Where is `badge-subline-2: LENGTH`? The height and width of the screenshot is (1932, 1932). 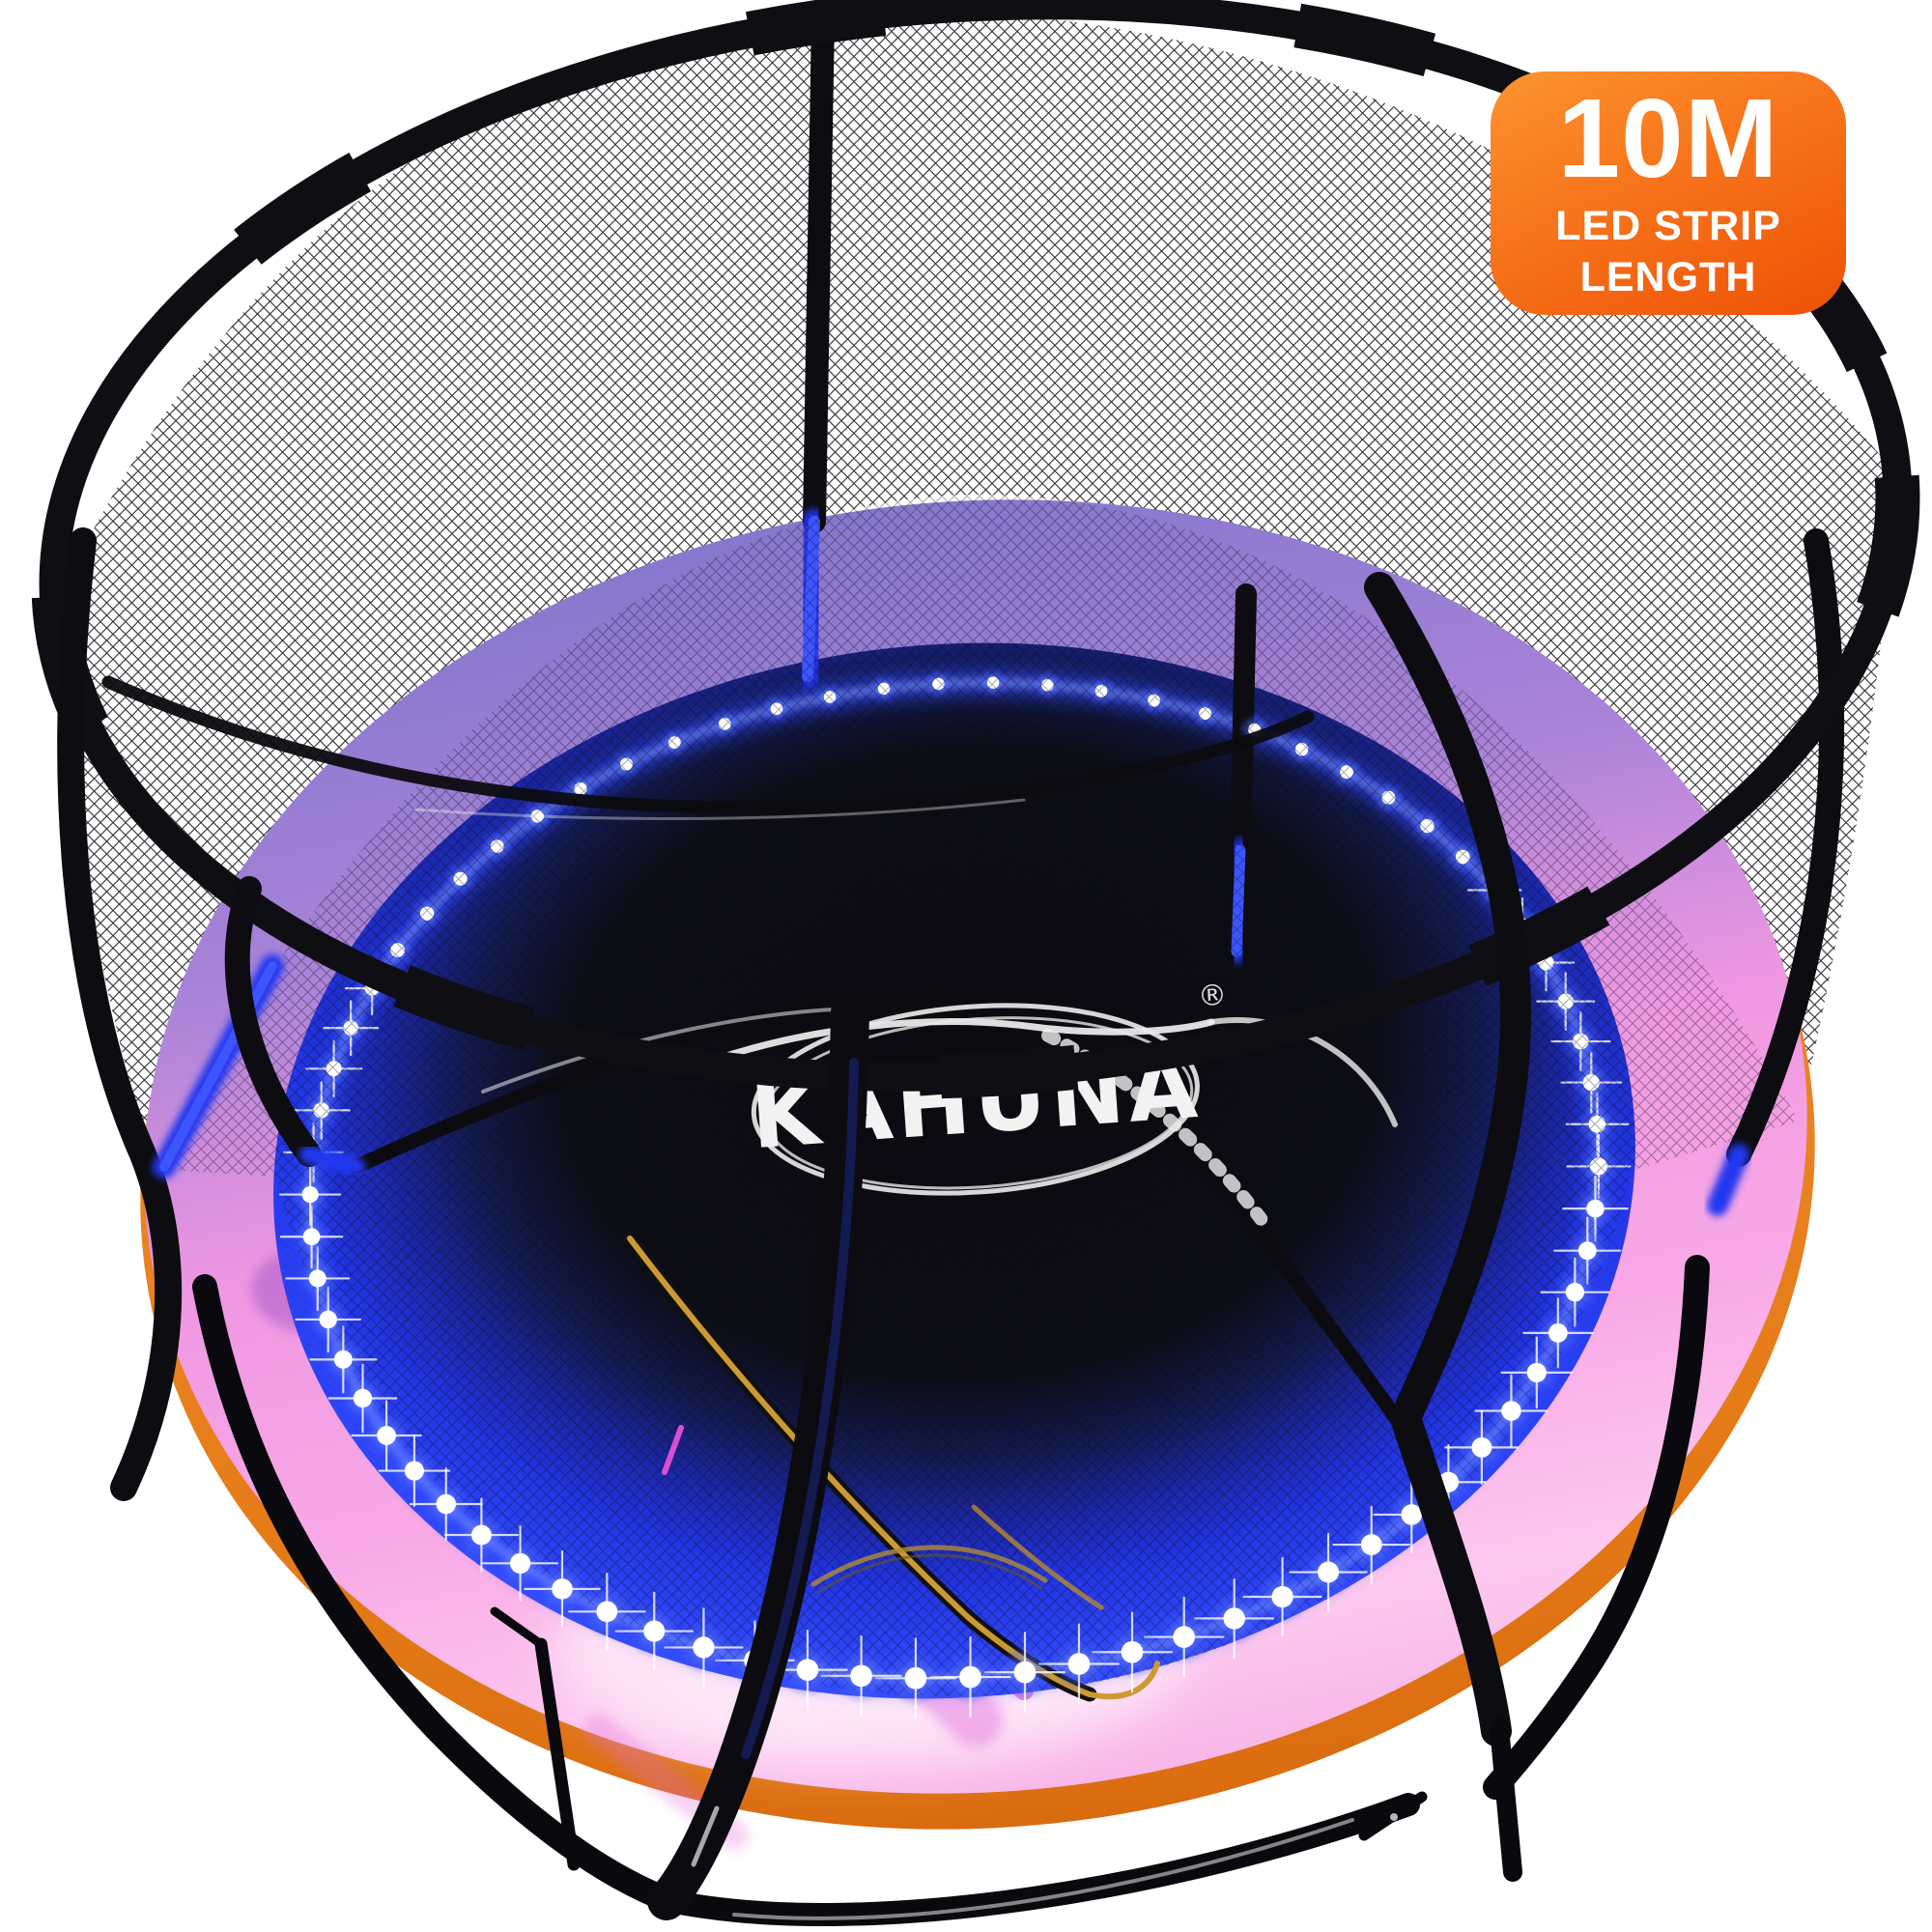
badge-subline-2: LENGTH is located at coordinates (1668, 277).